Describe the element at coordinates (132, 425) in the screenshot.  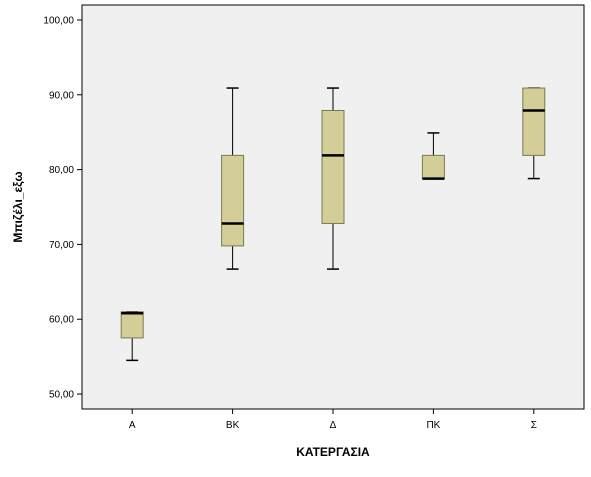
I see `x-tick-label: A` at that location.